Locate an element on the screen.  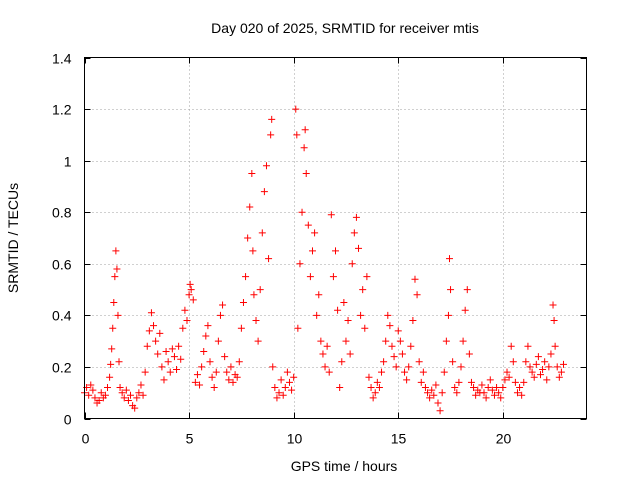
y-tick-label: 0 is located at coordinates (68, 420).